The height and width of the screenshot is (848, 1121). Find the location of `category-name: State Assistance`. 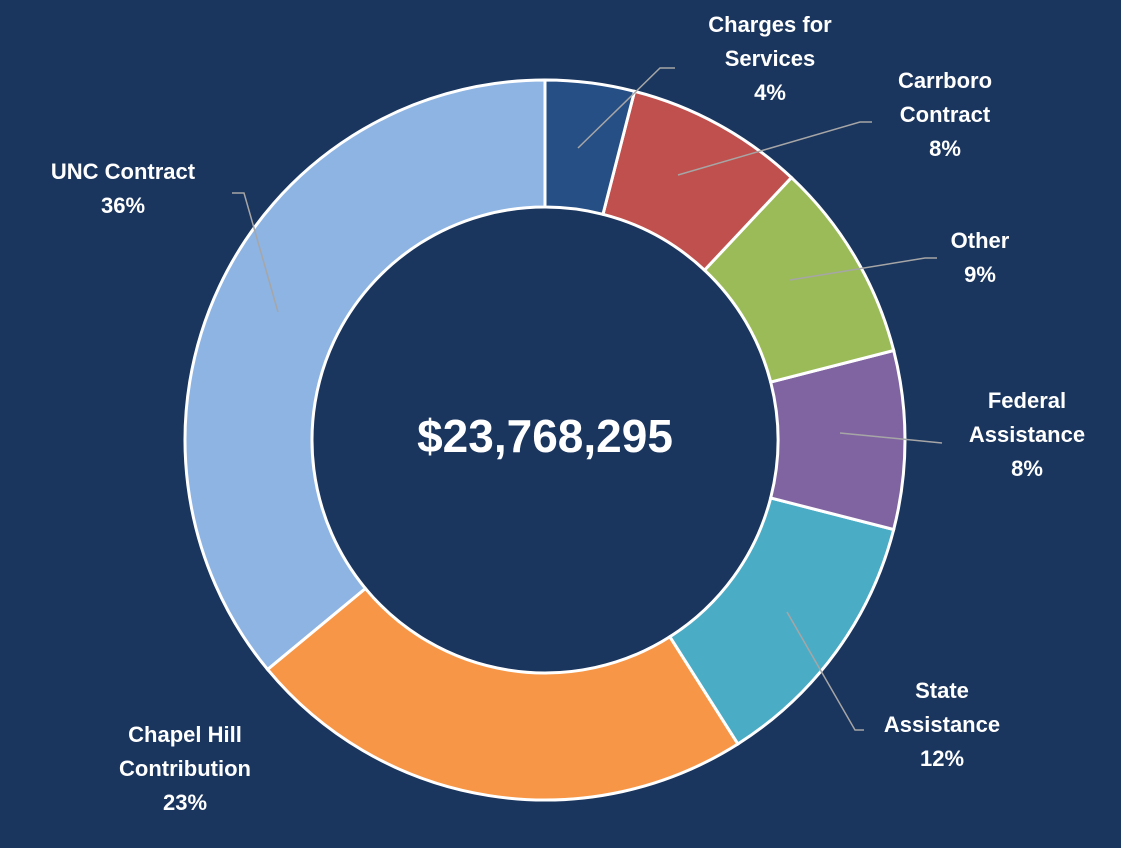

category-name: State Assistance is located at coordinates (942, 707).